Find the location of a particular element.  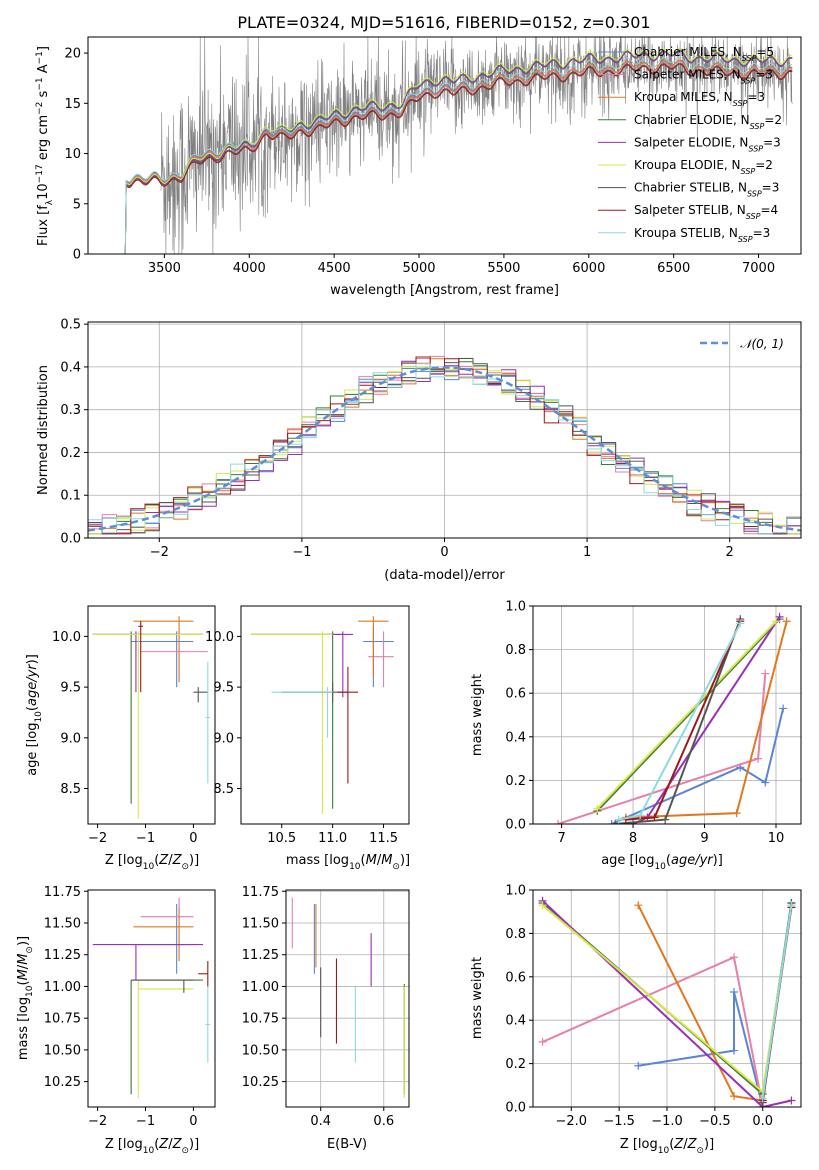

x-tick-label: 7 is located at coordinates (561, 838).